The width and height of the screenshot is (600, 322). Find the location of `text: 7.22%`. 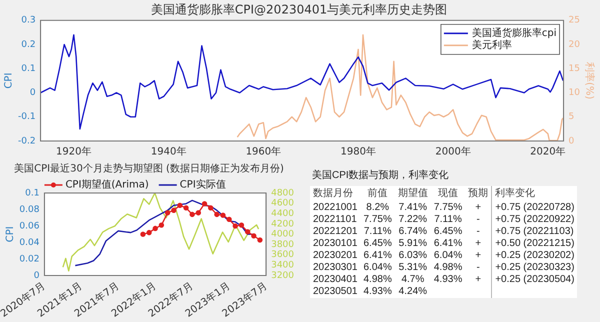

text: 7.22% is located at coordinates (413, 219).